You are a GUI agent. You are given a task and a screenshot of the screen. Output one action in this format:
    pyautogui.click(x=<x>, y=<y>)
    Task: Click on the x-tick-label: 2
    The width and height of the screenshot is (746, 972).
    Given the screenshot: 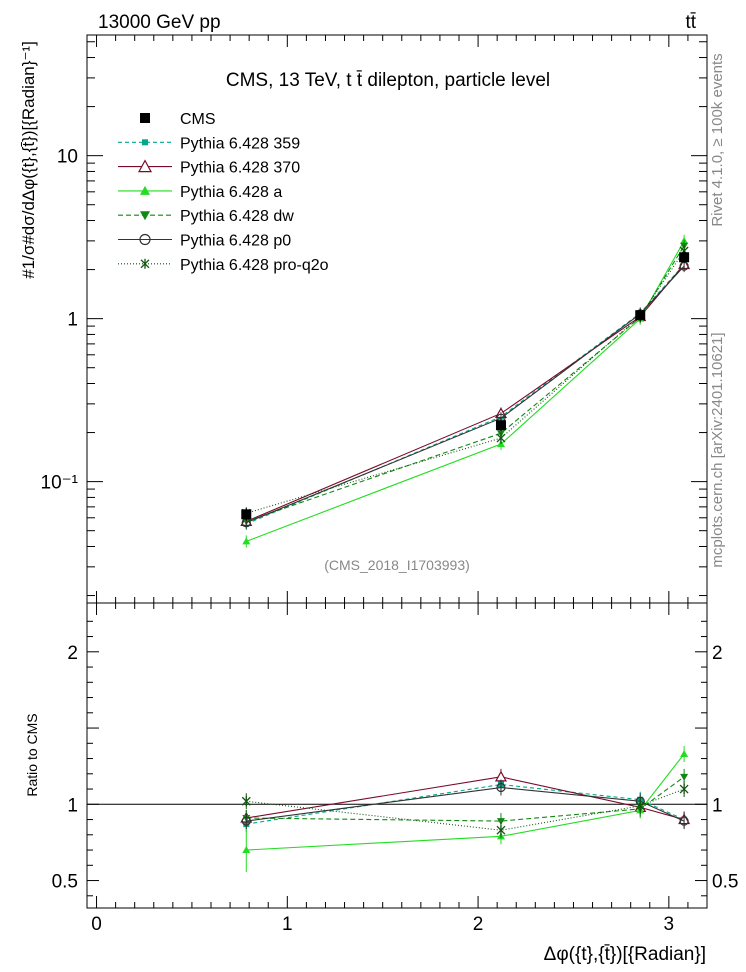 What is the action you would take?
    pyautogui.click(x=478, y=924)
    